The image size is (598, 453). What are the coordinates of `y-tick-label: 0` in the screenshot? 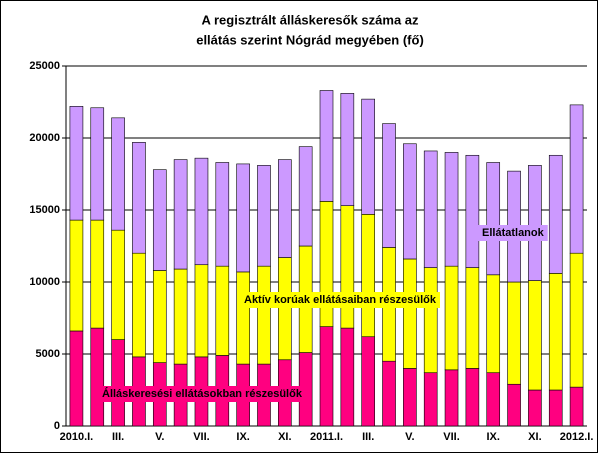 It's located at (57, 426).